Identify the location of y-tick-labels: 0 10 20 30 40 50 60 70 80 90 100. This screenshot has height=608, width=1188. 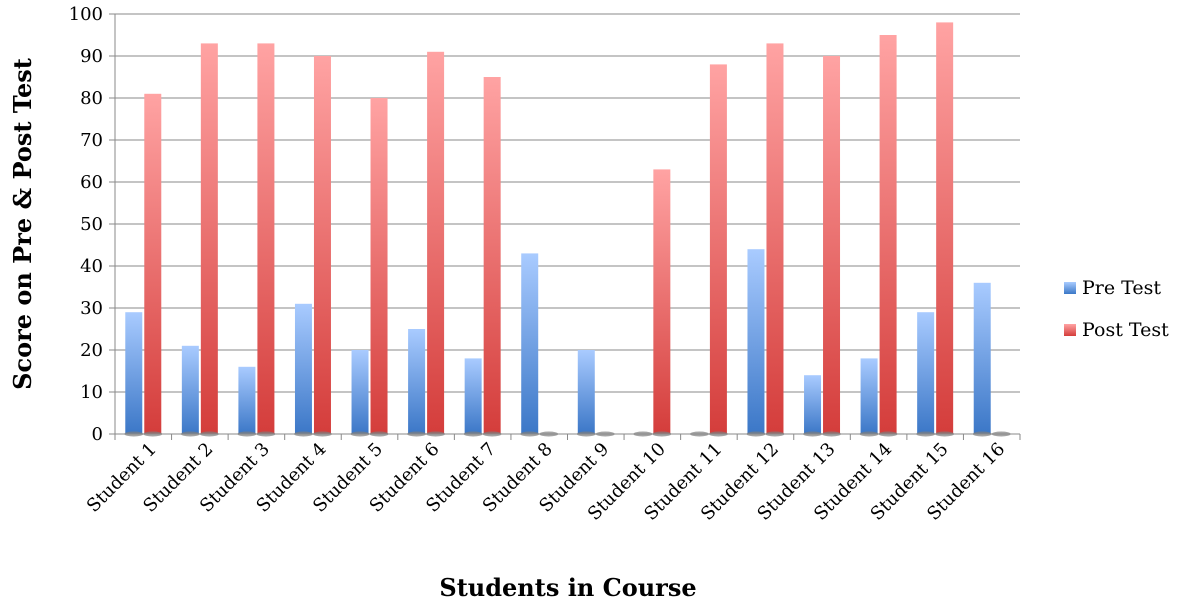
(86, 224).